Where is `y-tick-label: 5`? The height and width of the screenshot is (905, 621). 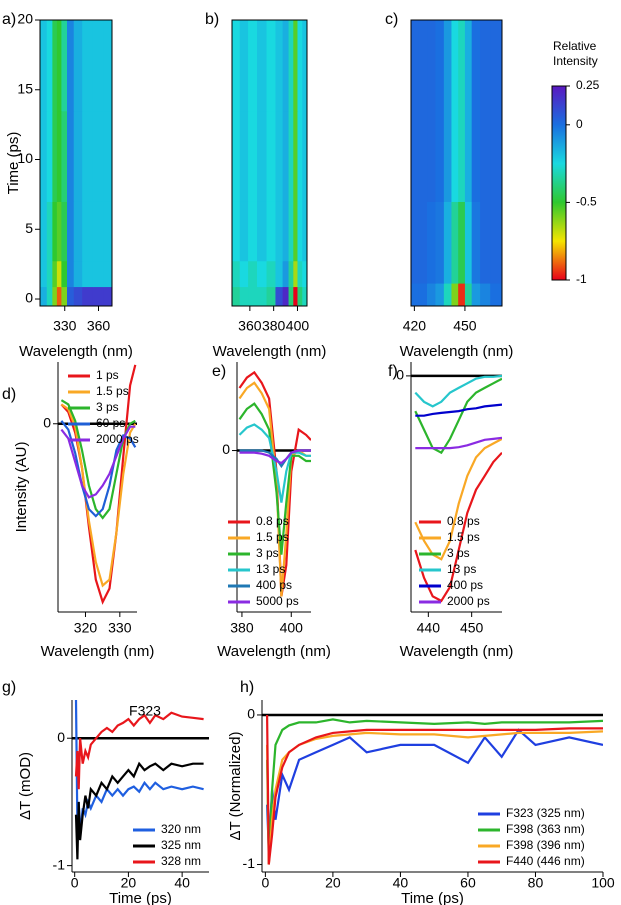
y-tick-label: 5 is located at coordinates (29, 228).